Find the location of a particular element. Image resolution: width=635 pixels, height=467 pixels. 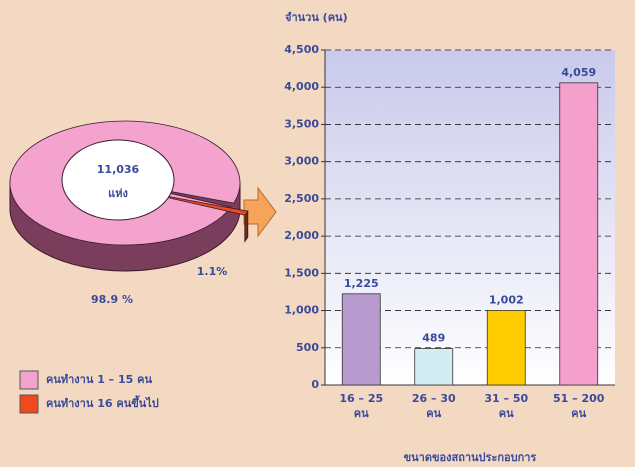

y-tick-label: 500 is located at coordinates (307, 347).